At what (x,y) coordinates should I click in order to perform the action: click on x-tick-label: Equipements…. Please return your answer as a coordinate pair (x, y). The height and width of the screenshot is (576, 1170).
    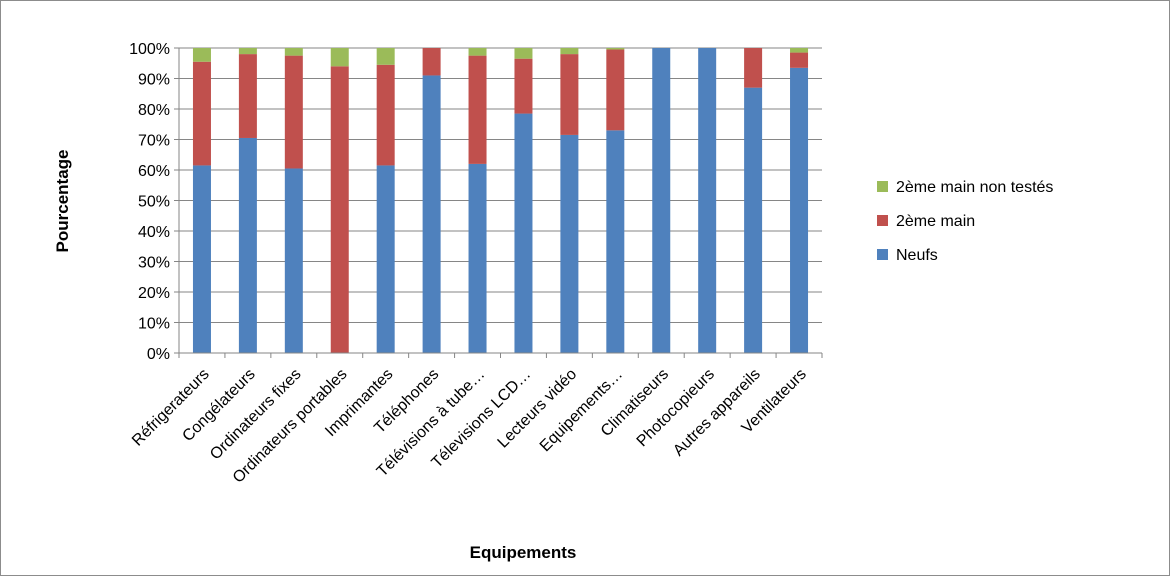
    Looking at the image, I should click on (581, 410).